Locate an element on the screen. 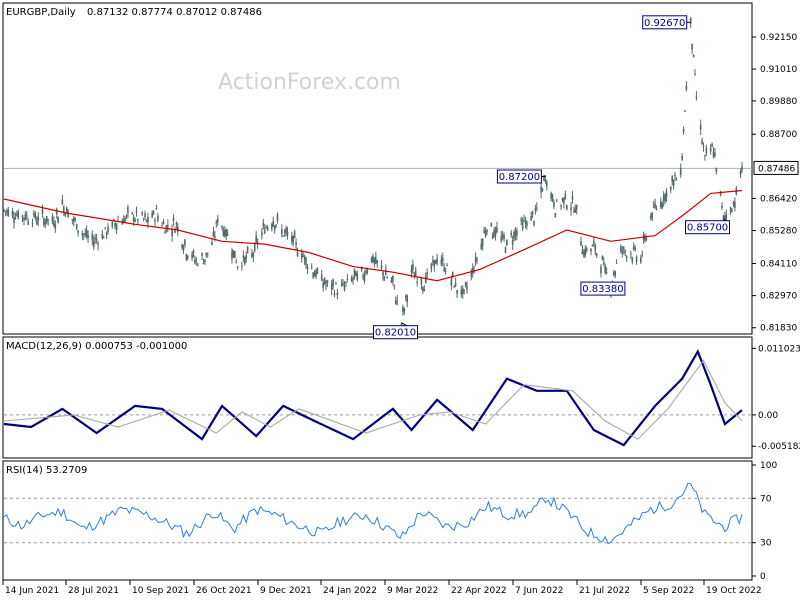 The width and height of the screenshot is (800, 604). x-tick-label: 7 Jun 2022 is located at coordinates (539, 591).